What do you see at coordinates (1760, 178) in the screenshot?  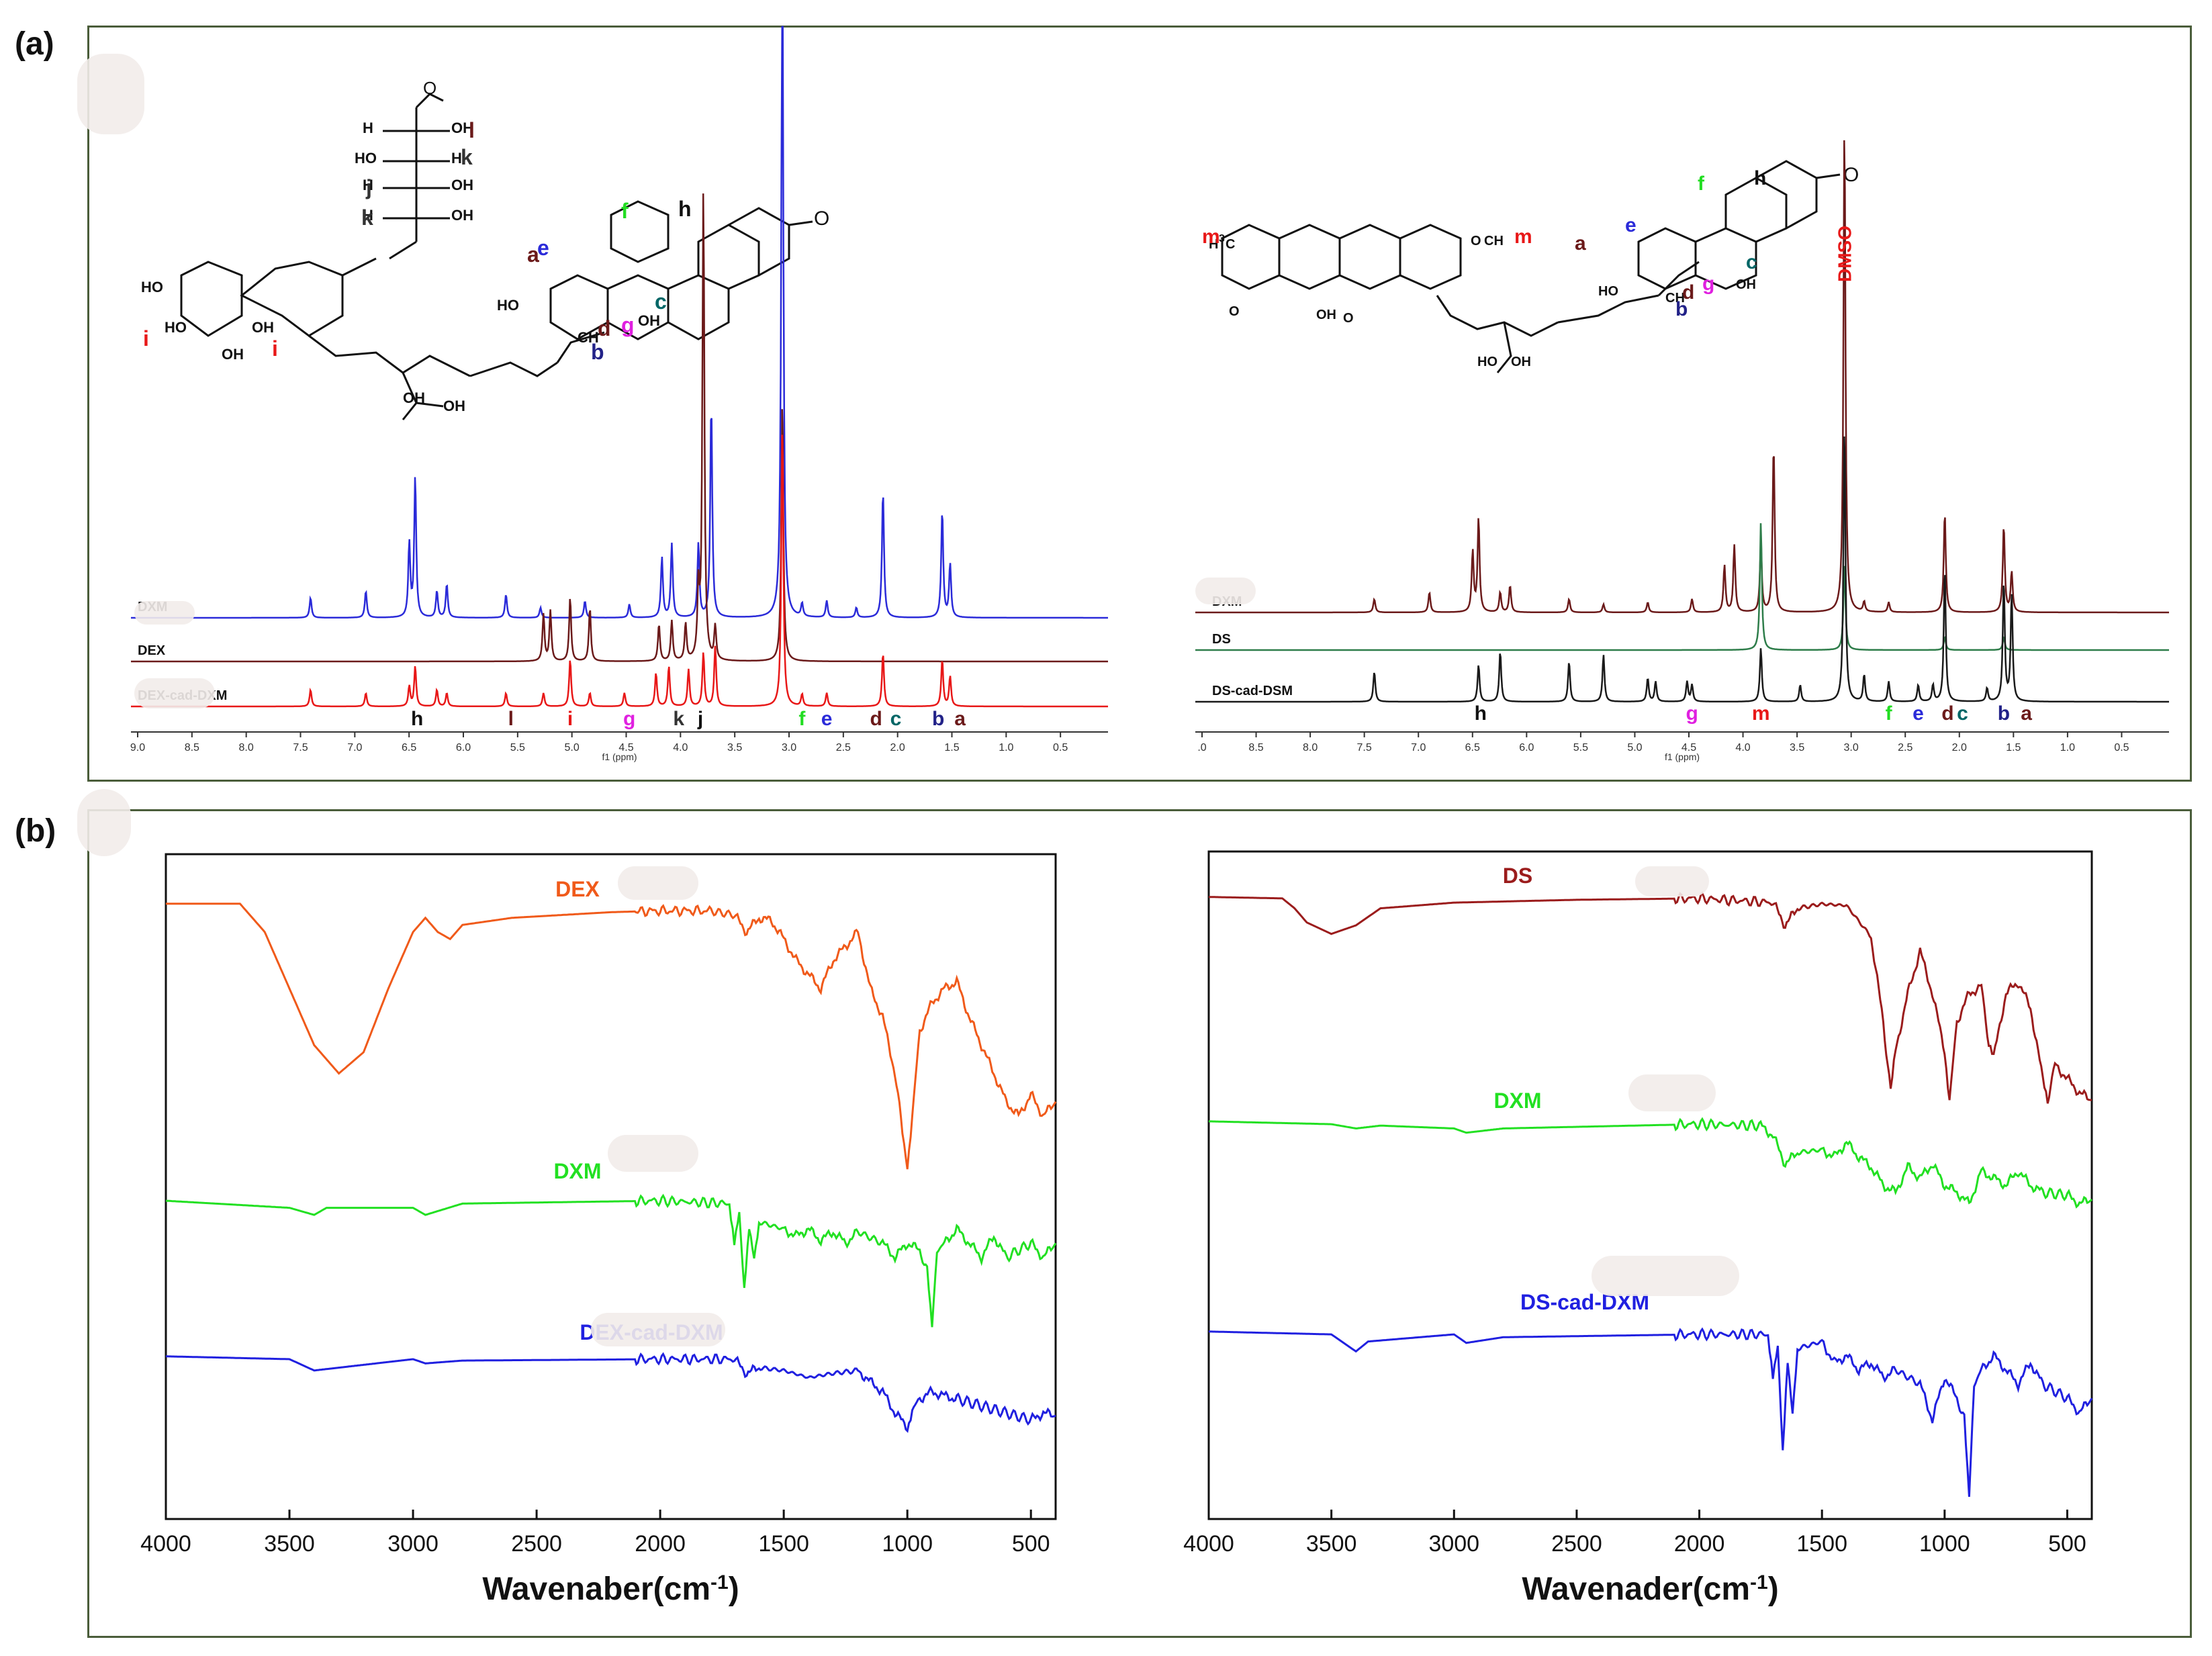 I see `svg-text: h` at bounding box center [1760, 178].